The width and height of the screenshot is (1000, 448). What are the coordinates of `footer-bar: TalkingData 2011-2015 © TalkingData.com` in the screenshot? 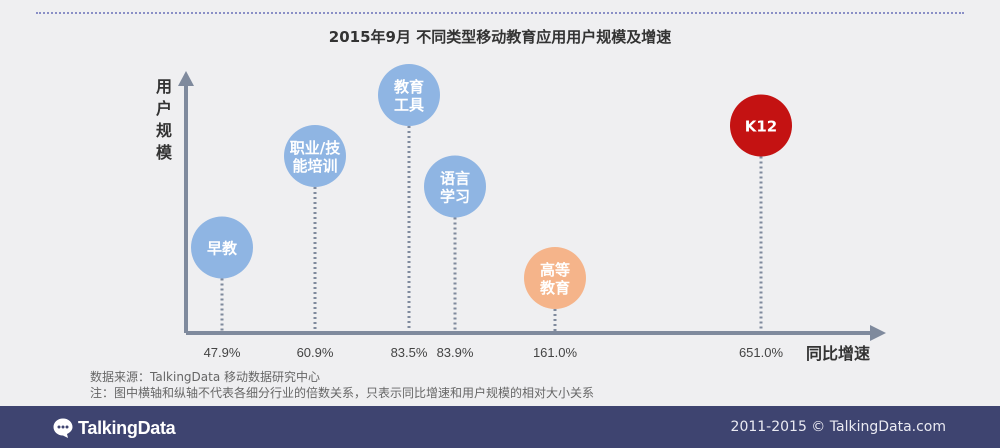 It's located at (500, 427).